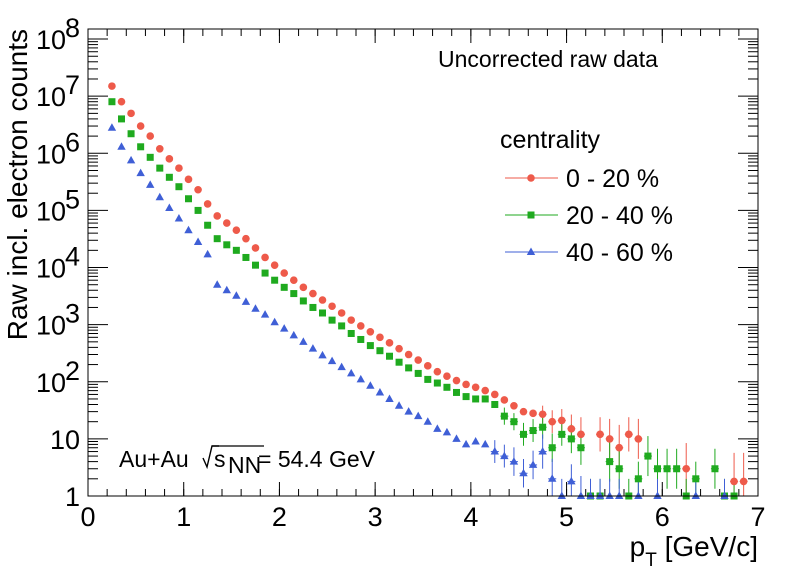 This screenshot has height=576, width=798. I want to click on annotation-sqrt-sub: NN, so click(244, 465).